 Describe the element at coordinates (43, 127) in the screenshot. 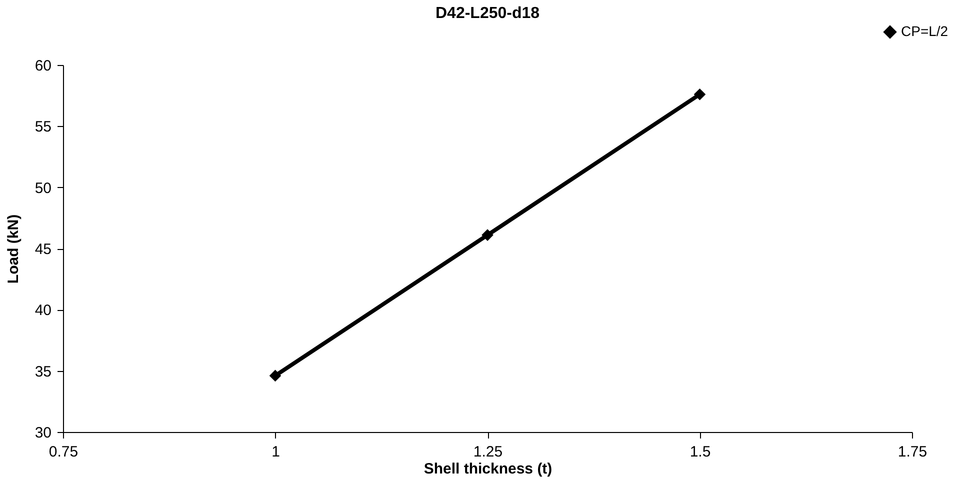

I see `y-tick-label: 55` at that location.